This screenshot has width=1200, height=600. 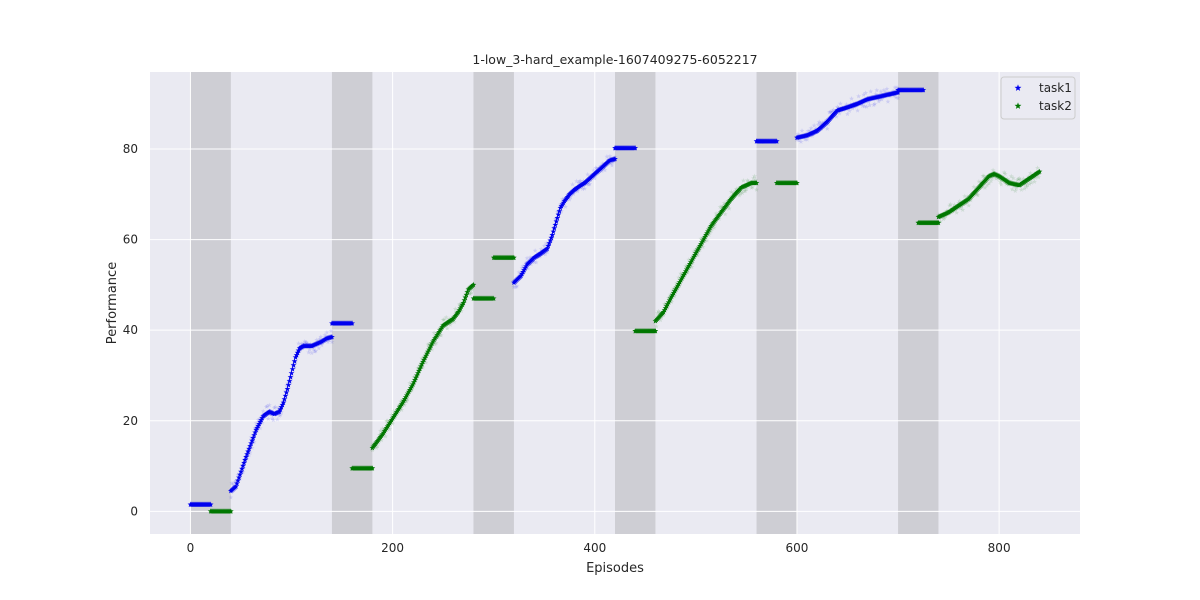 What do you see at coordinates (112, 303) in the screenshot?
I see `y-axis-label: Performance` at bounding box center [112, 303].